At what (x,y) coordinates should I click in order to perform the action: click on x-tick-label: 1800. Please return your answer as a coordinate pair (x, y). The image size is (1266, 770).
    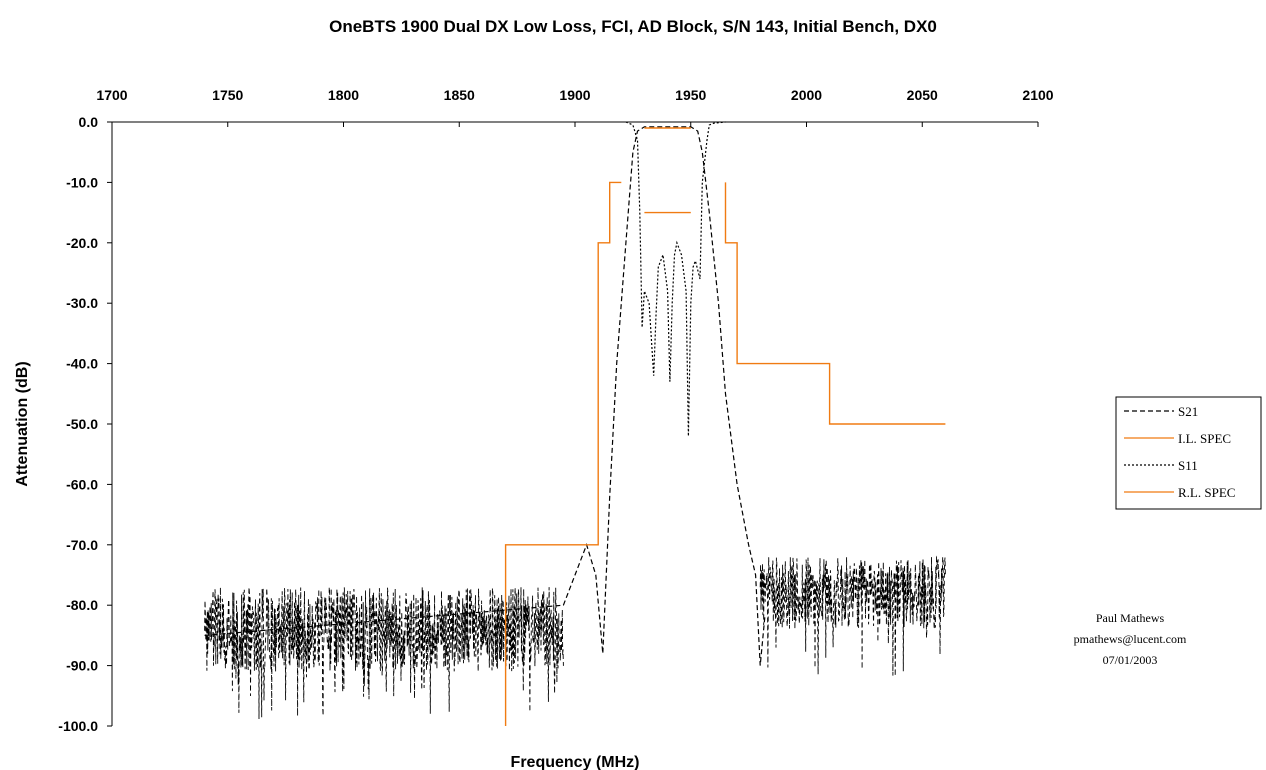
    Looking at the image, I should click on (343, 95).